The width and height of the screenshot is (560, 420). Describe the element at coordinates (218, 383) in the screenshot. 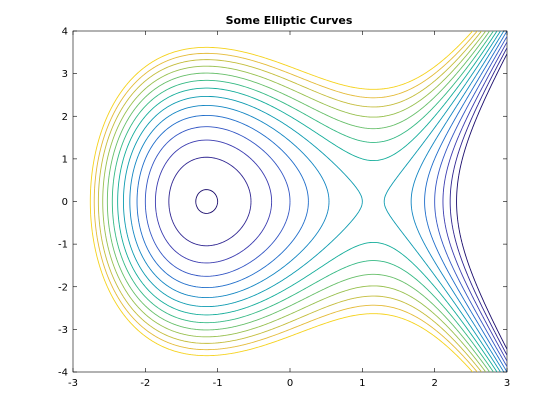

I see `x-tick-label: -1` at that location.